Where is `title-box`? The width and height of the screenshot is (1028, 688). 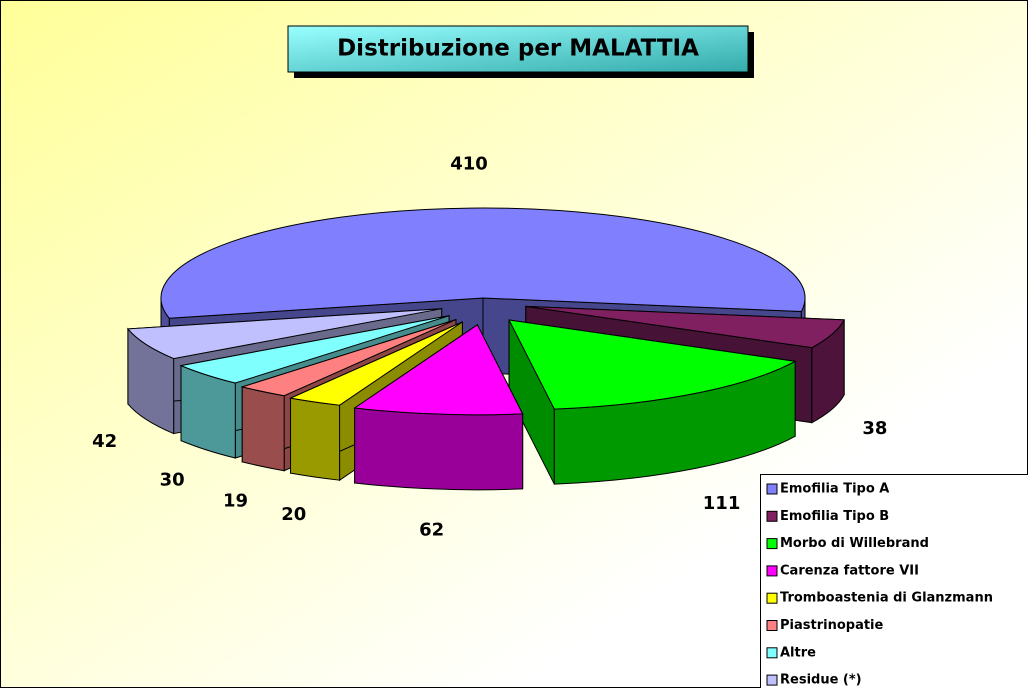
title-box is located at coordinates (518, 49).